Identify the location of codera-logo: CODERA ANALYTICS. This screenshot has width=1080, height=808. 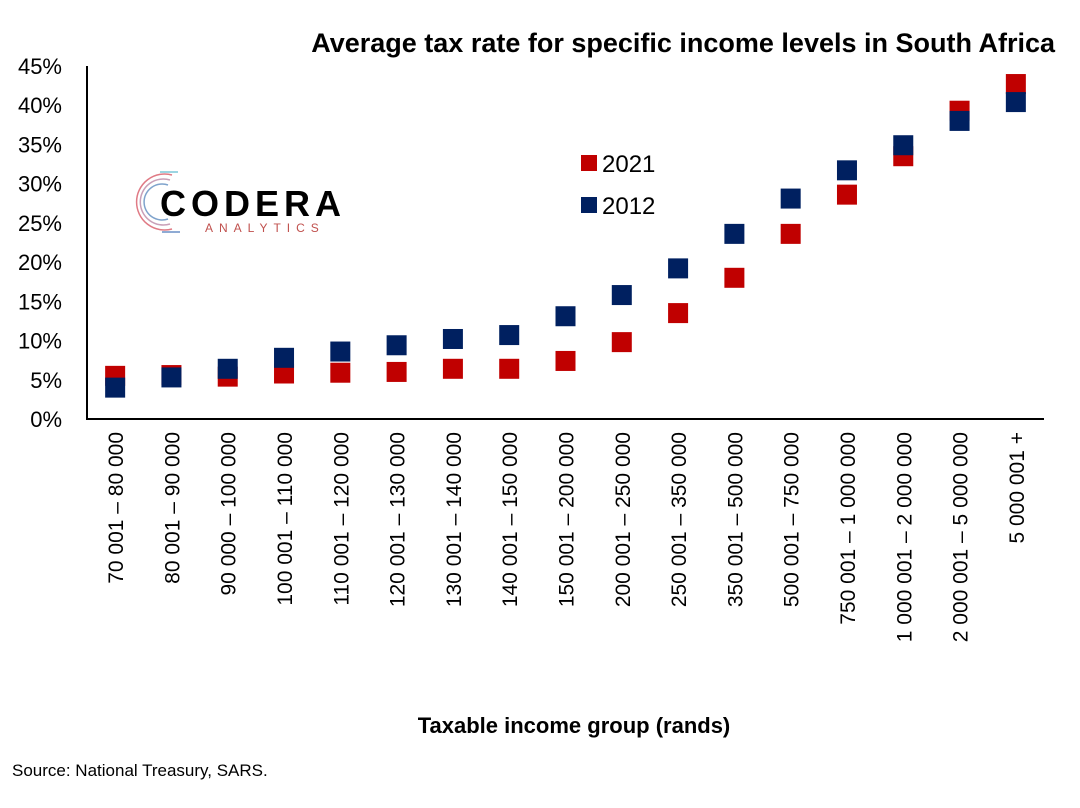
(240, 203).